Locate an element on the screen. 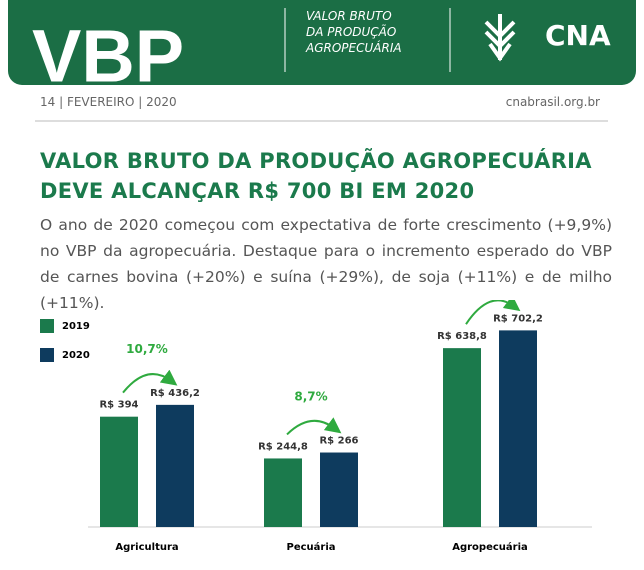  site: cnabrasil.org.br is located at coordinates (553, 102).